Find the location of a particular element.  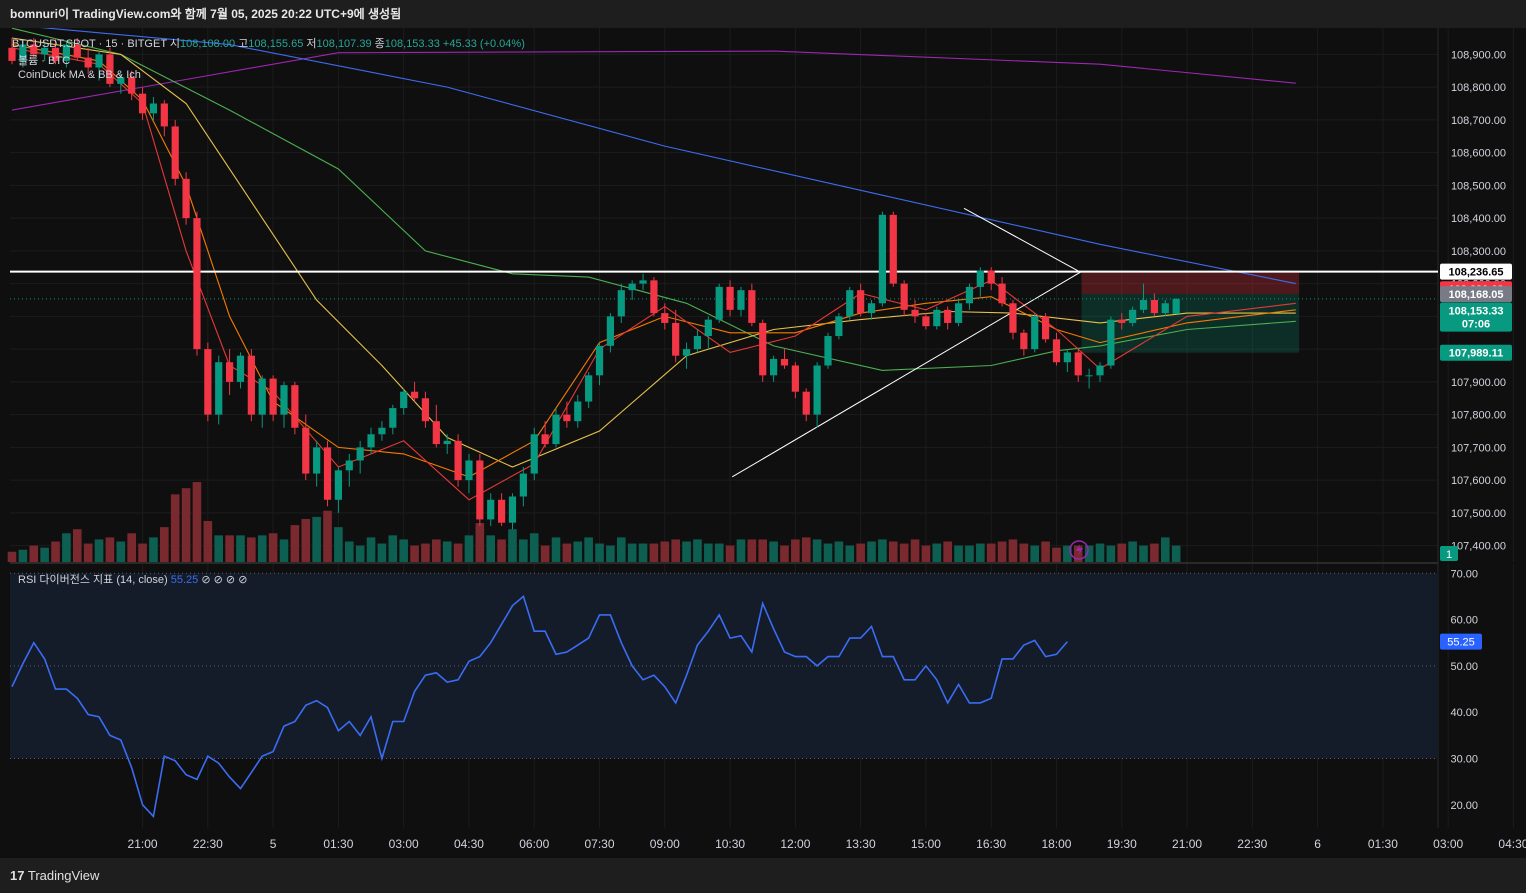

volume-legend: 볼륨 · BTC is located at coordinates (44, 61).